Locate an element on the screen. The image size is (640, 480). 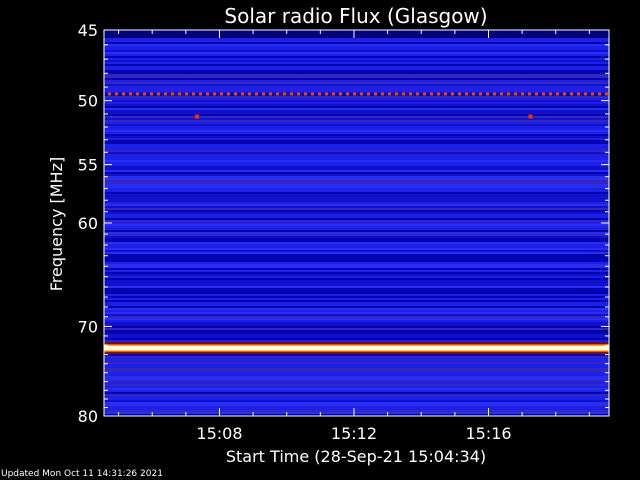
x-tick-label: 15:08 is located at coordinates (219, 433).